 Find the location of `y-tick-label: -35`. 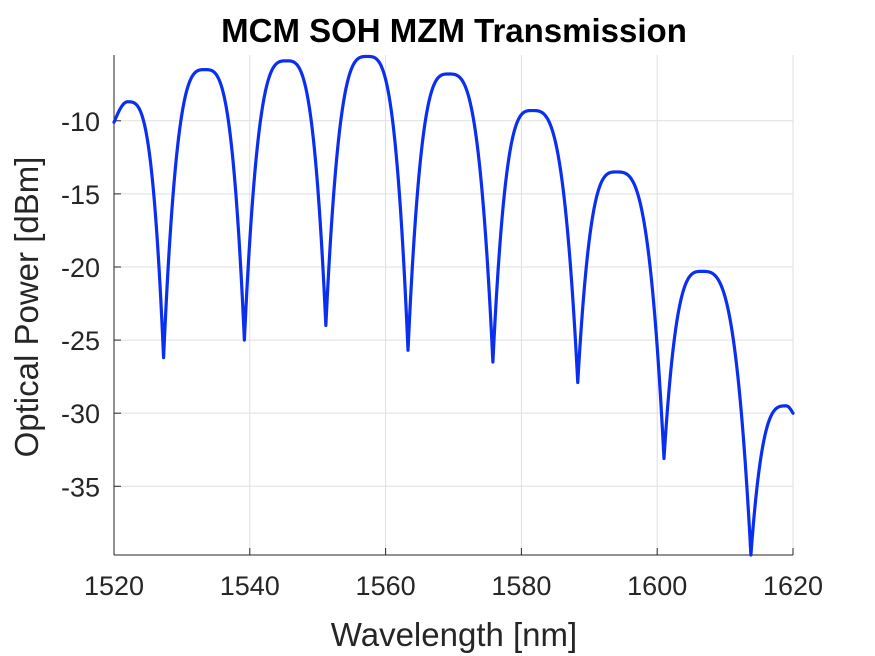

y-tick-label: -35 is located at coordinates (80, 487).